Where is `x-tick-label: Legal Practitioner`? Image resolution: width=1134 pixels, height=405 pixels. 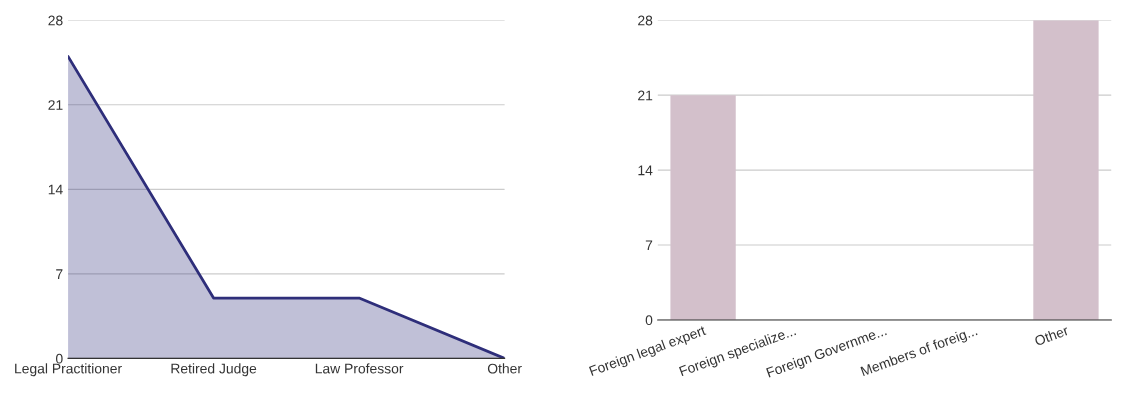 x-tick-label: Legal Practitioner is located at coordinates (68, 370).